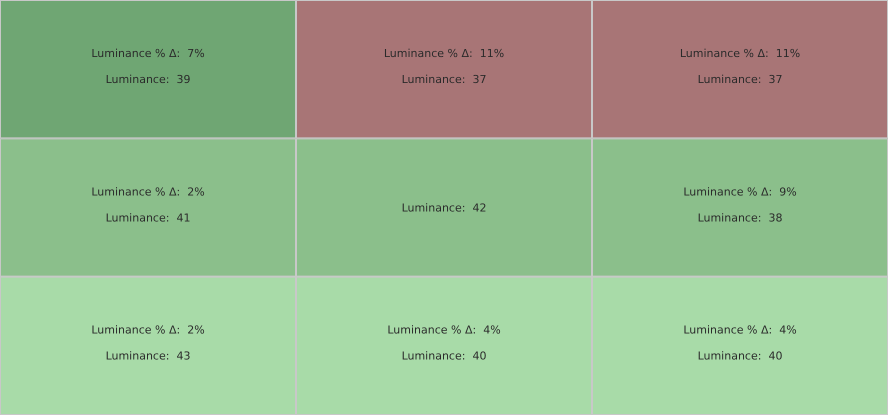 The width and height of the screenshot is (888, 415). Describe the element at coordinates (148, 79) in the screenshot. I see `data-label: Luminance: 39` at that location.